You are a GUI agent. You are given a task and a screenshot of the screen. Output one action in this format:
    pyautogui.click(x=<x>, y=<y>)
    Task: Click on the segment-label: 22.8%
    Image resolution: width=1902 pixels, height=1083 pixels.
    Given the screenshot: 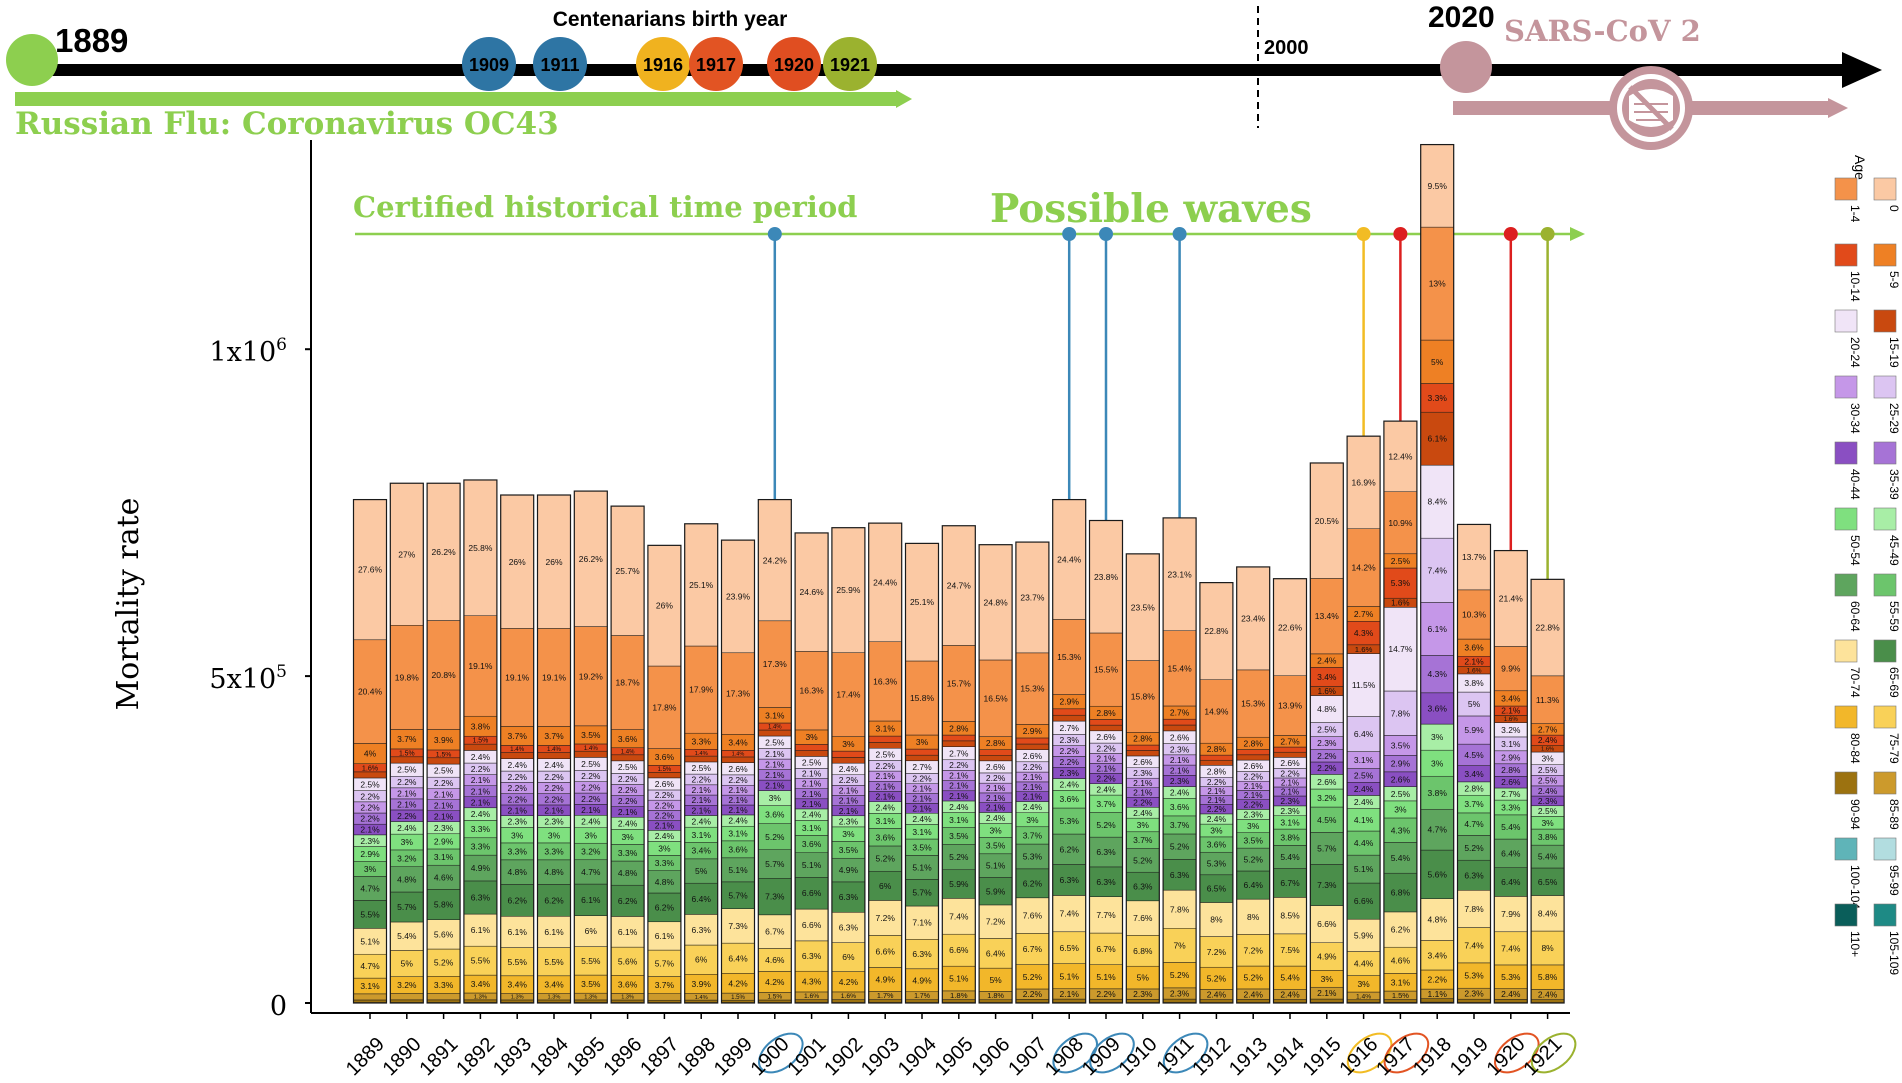 What is the action you would take?
    pyautogui.click(x=1216, y=631)
    